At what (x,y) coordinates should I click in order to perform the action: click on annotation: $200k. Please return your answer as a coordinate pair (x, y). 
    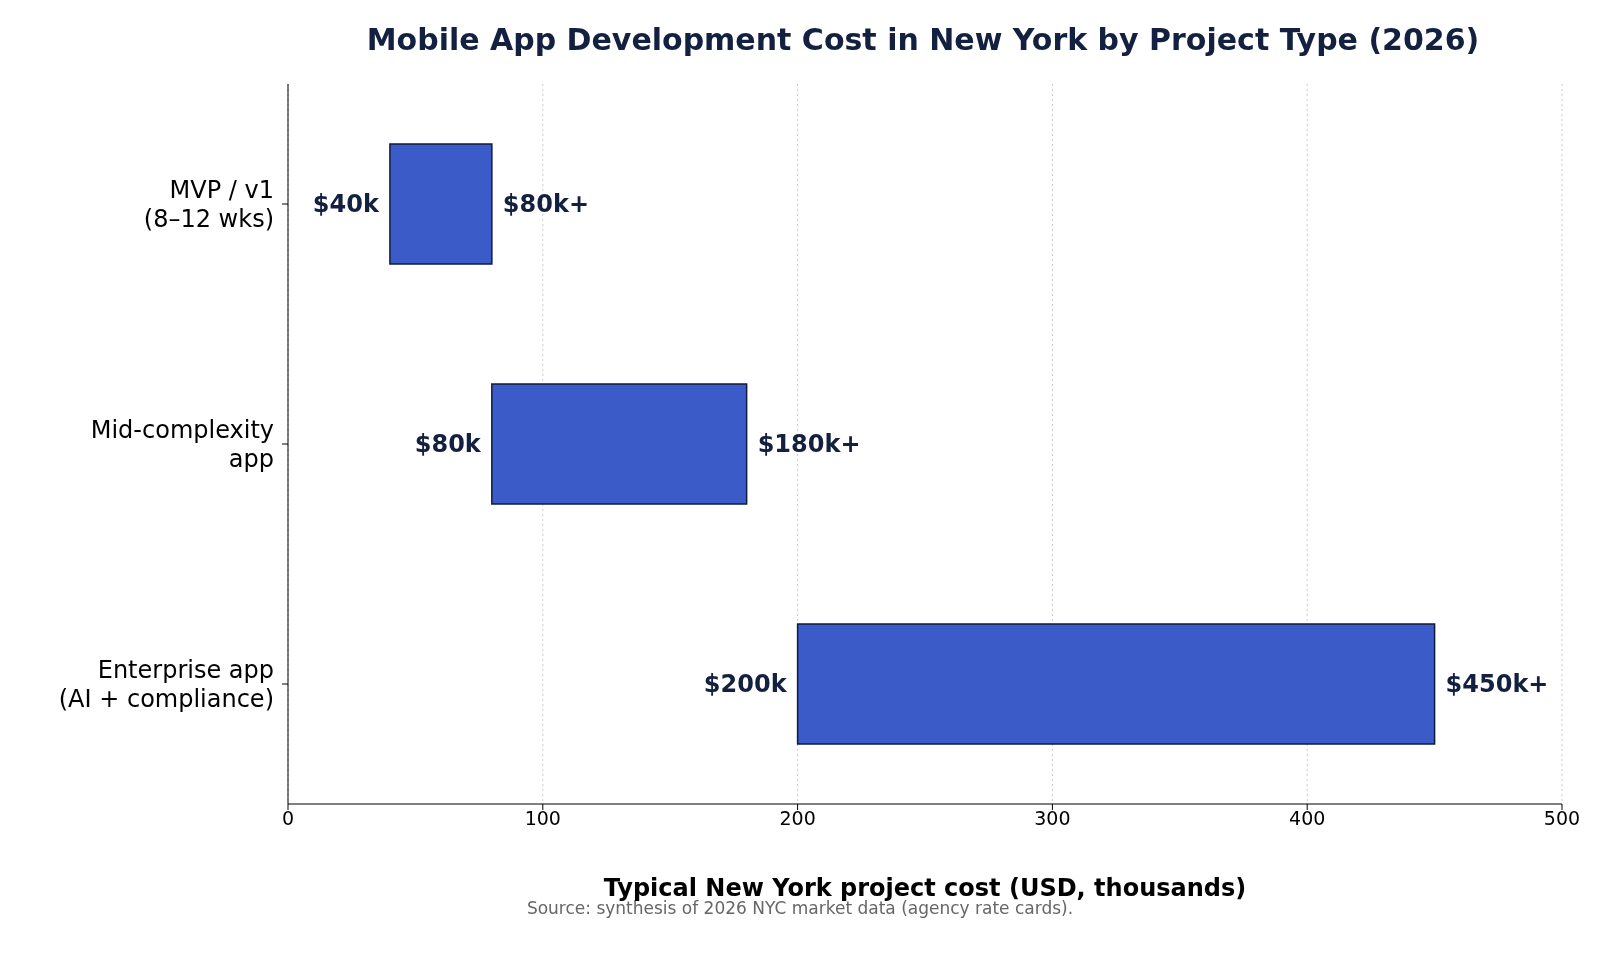
    Looking at the image, I should click on (745, 684).